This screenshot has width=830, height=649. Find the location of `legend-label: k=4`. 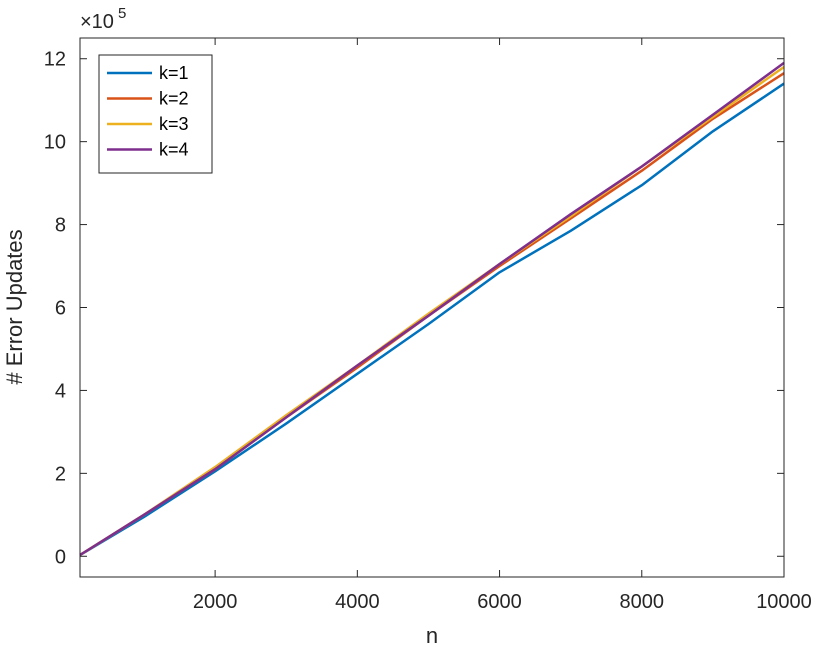

legend-label: k=4 is located at coordinates (174, 150).